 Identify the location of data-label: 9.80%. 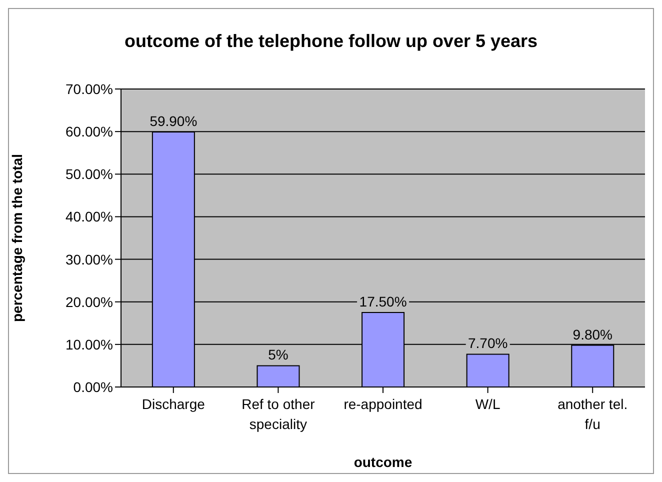
(592, 334).